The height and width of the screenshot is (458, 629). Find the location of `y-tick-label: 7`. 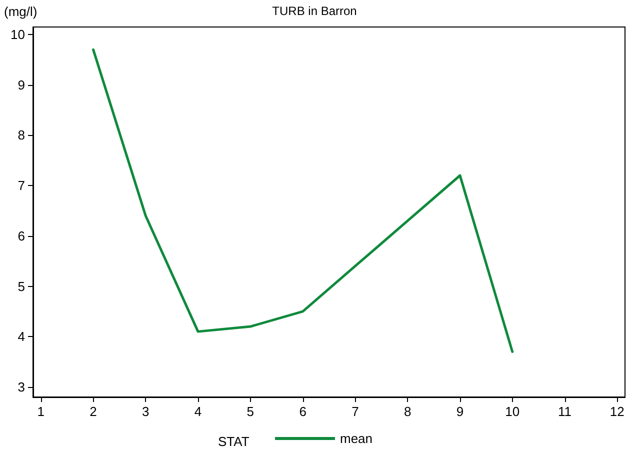

y-tick-label: 7 is located at coordinates (21, 186).